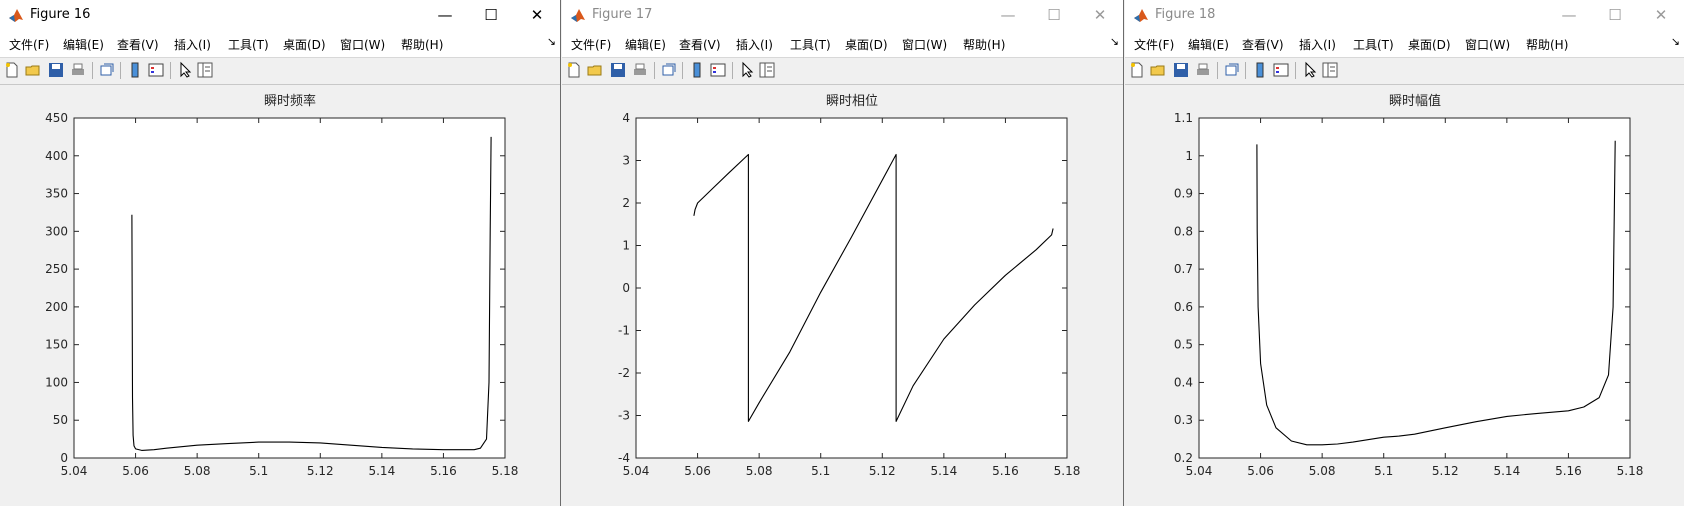 Image resolution: width=1684 pixels, height=506 pixels. I want to click on y-tick-label: 300, so click(56, 231).